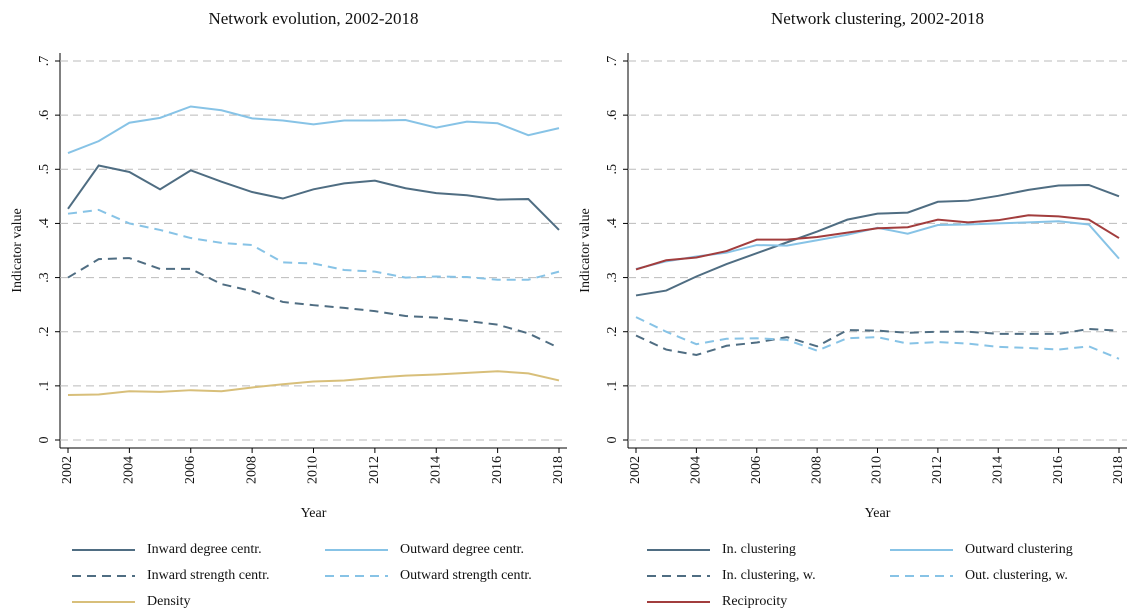 This screenshot has height=614, width=1129. I want to click on chart-title: Network evolution, 2002-2018, so click(313, 18).